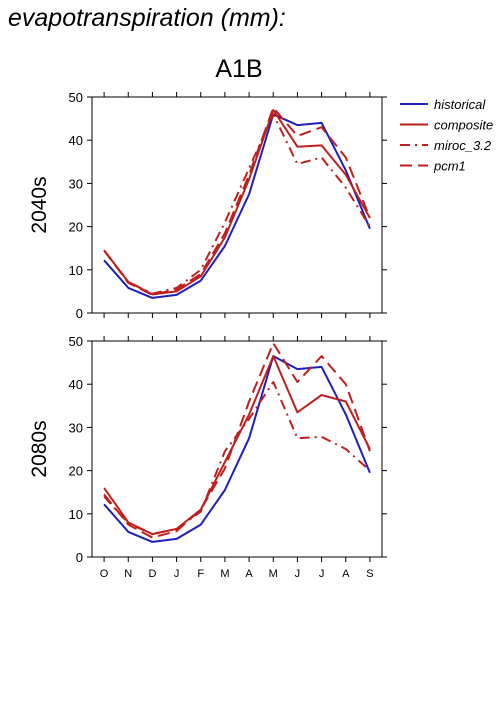 This screenshot has width=501, height=709. I want to click on x-tick-label: F, so click(200, 574).